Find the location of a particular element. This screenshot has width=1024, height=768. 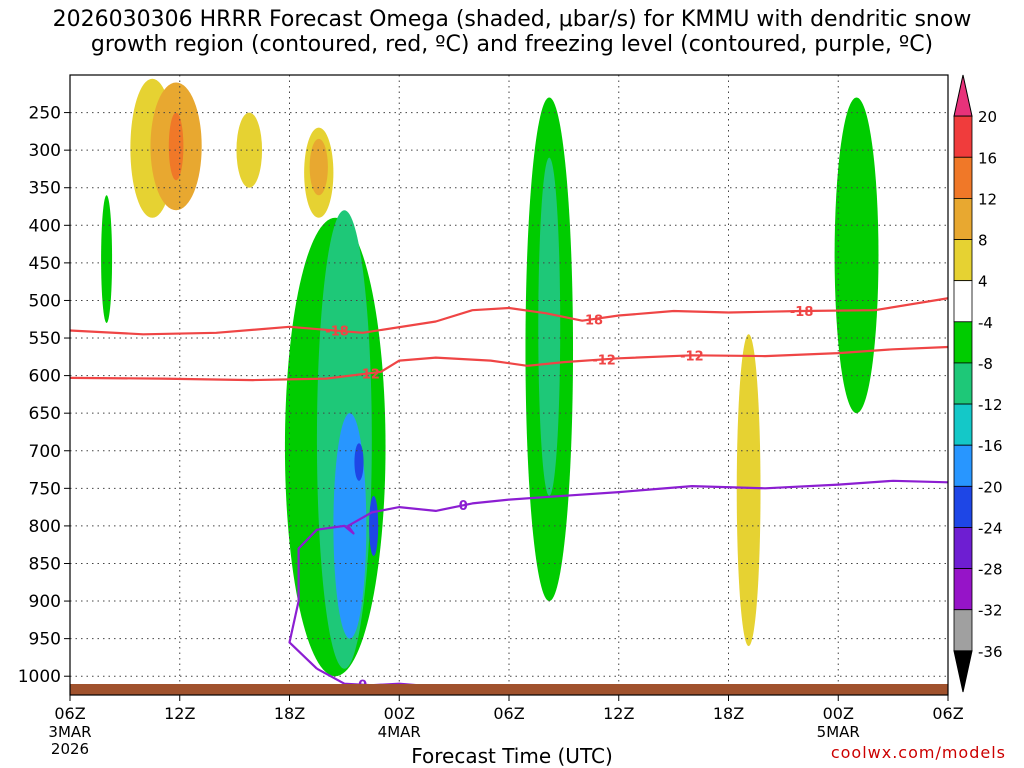

y-tick-label-750: 750 is located at coordinates (45, 489).